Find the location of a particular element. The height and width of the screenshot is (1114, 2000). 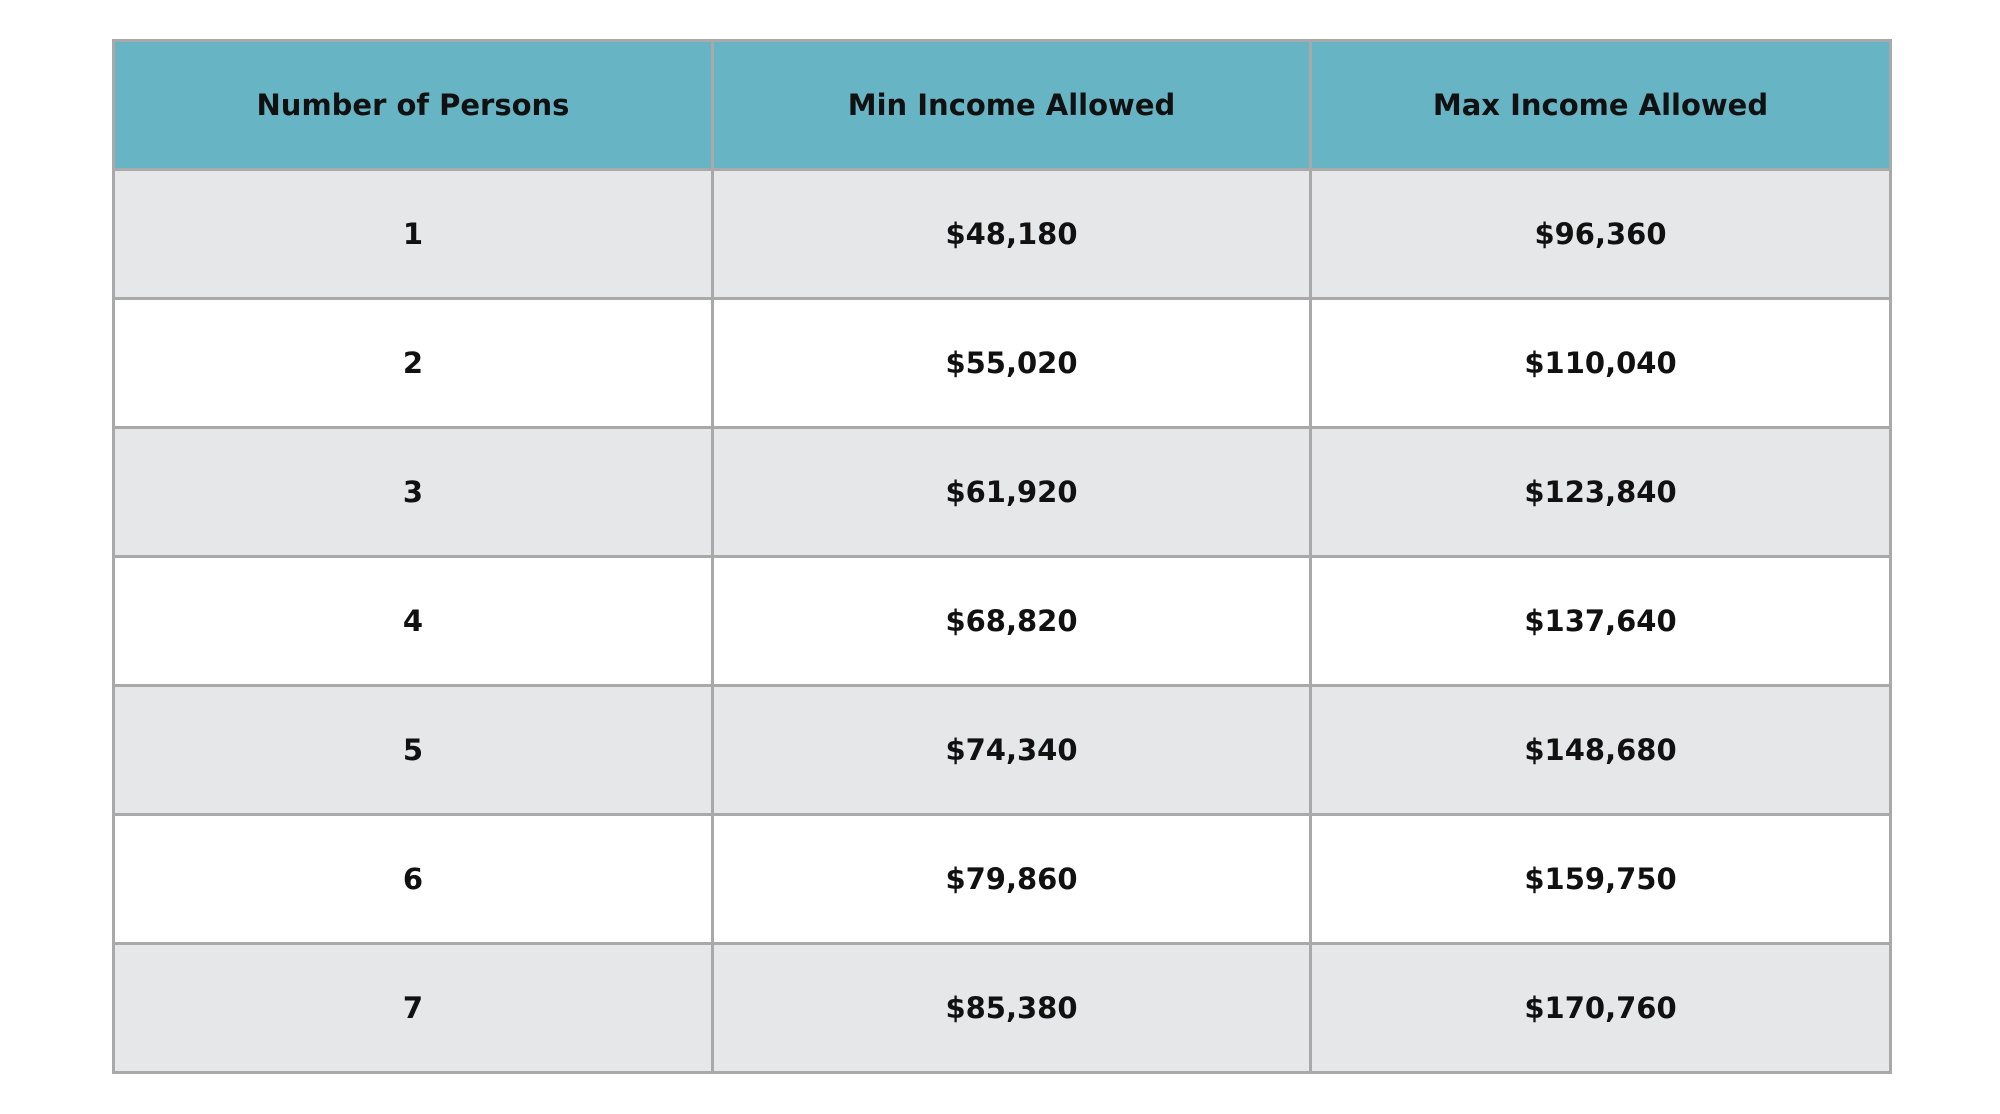

table-row: 1 $48,180 $96,360 is located at coordinates (1002, 234).